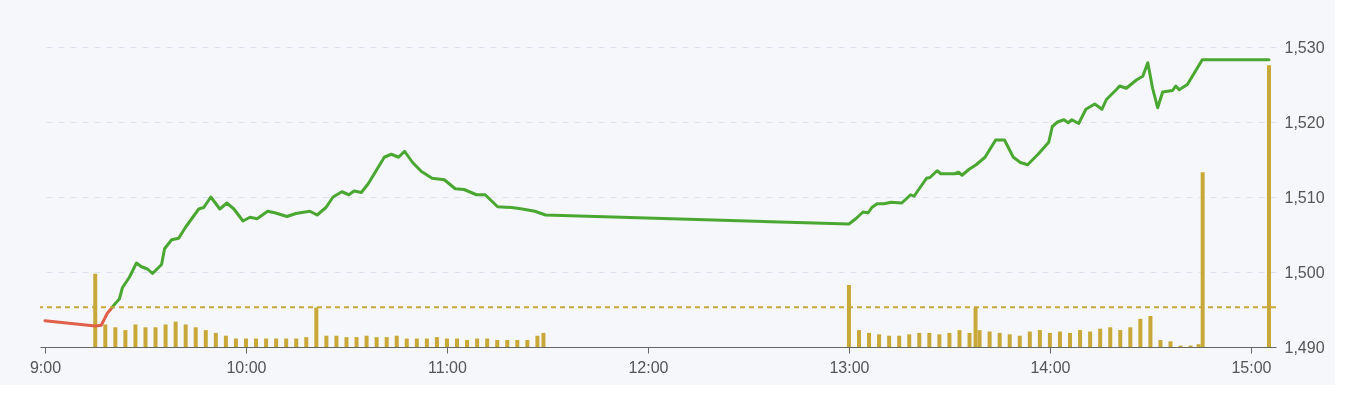 The image size is (1356, 400). What do you see at coordinates (849, 367) in the screenshot?
I see `x-tick-label: 13:00` at bounding box center [849, 367].